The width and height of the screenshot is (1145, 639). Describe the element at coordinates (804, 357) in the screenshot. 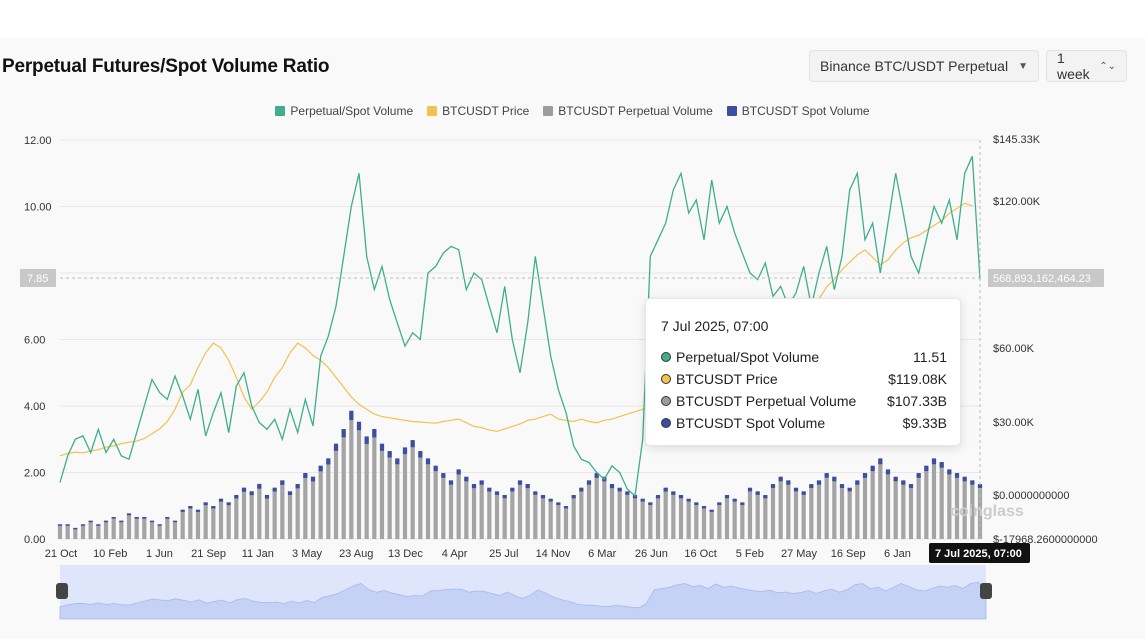

I see `tooltip-row: Perpetual/Spot Volume 11.51` at that location.